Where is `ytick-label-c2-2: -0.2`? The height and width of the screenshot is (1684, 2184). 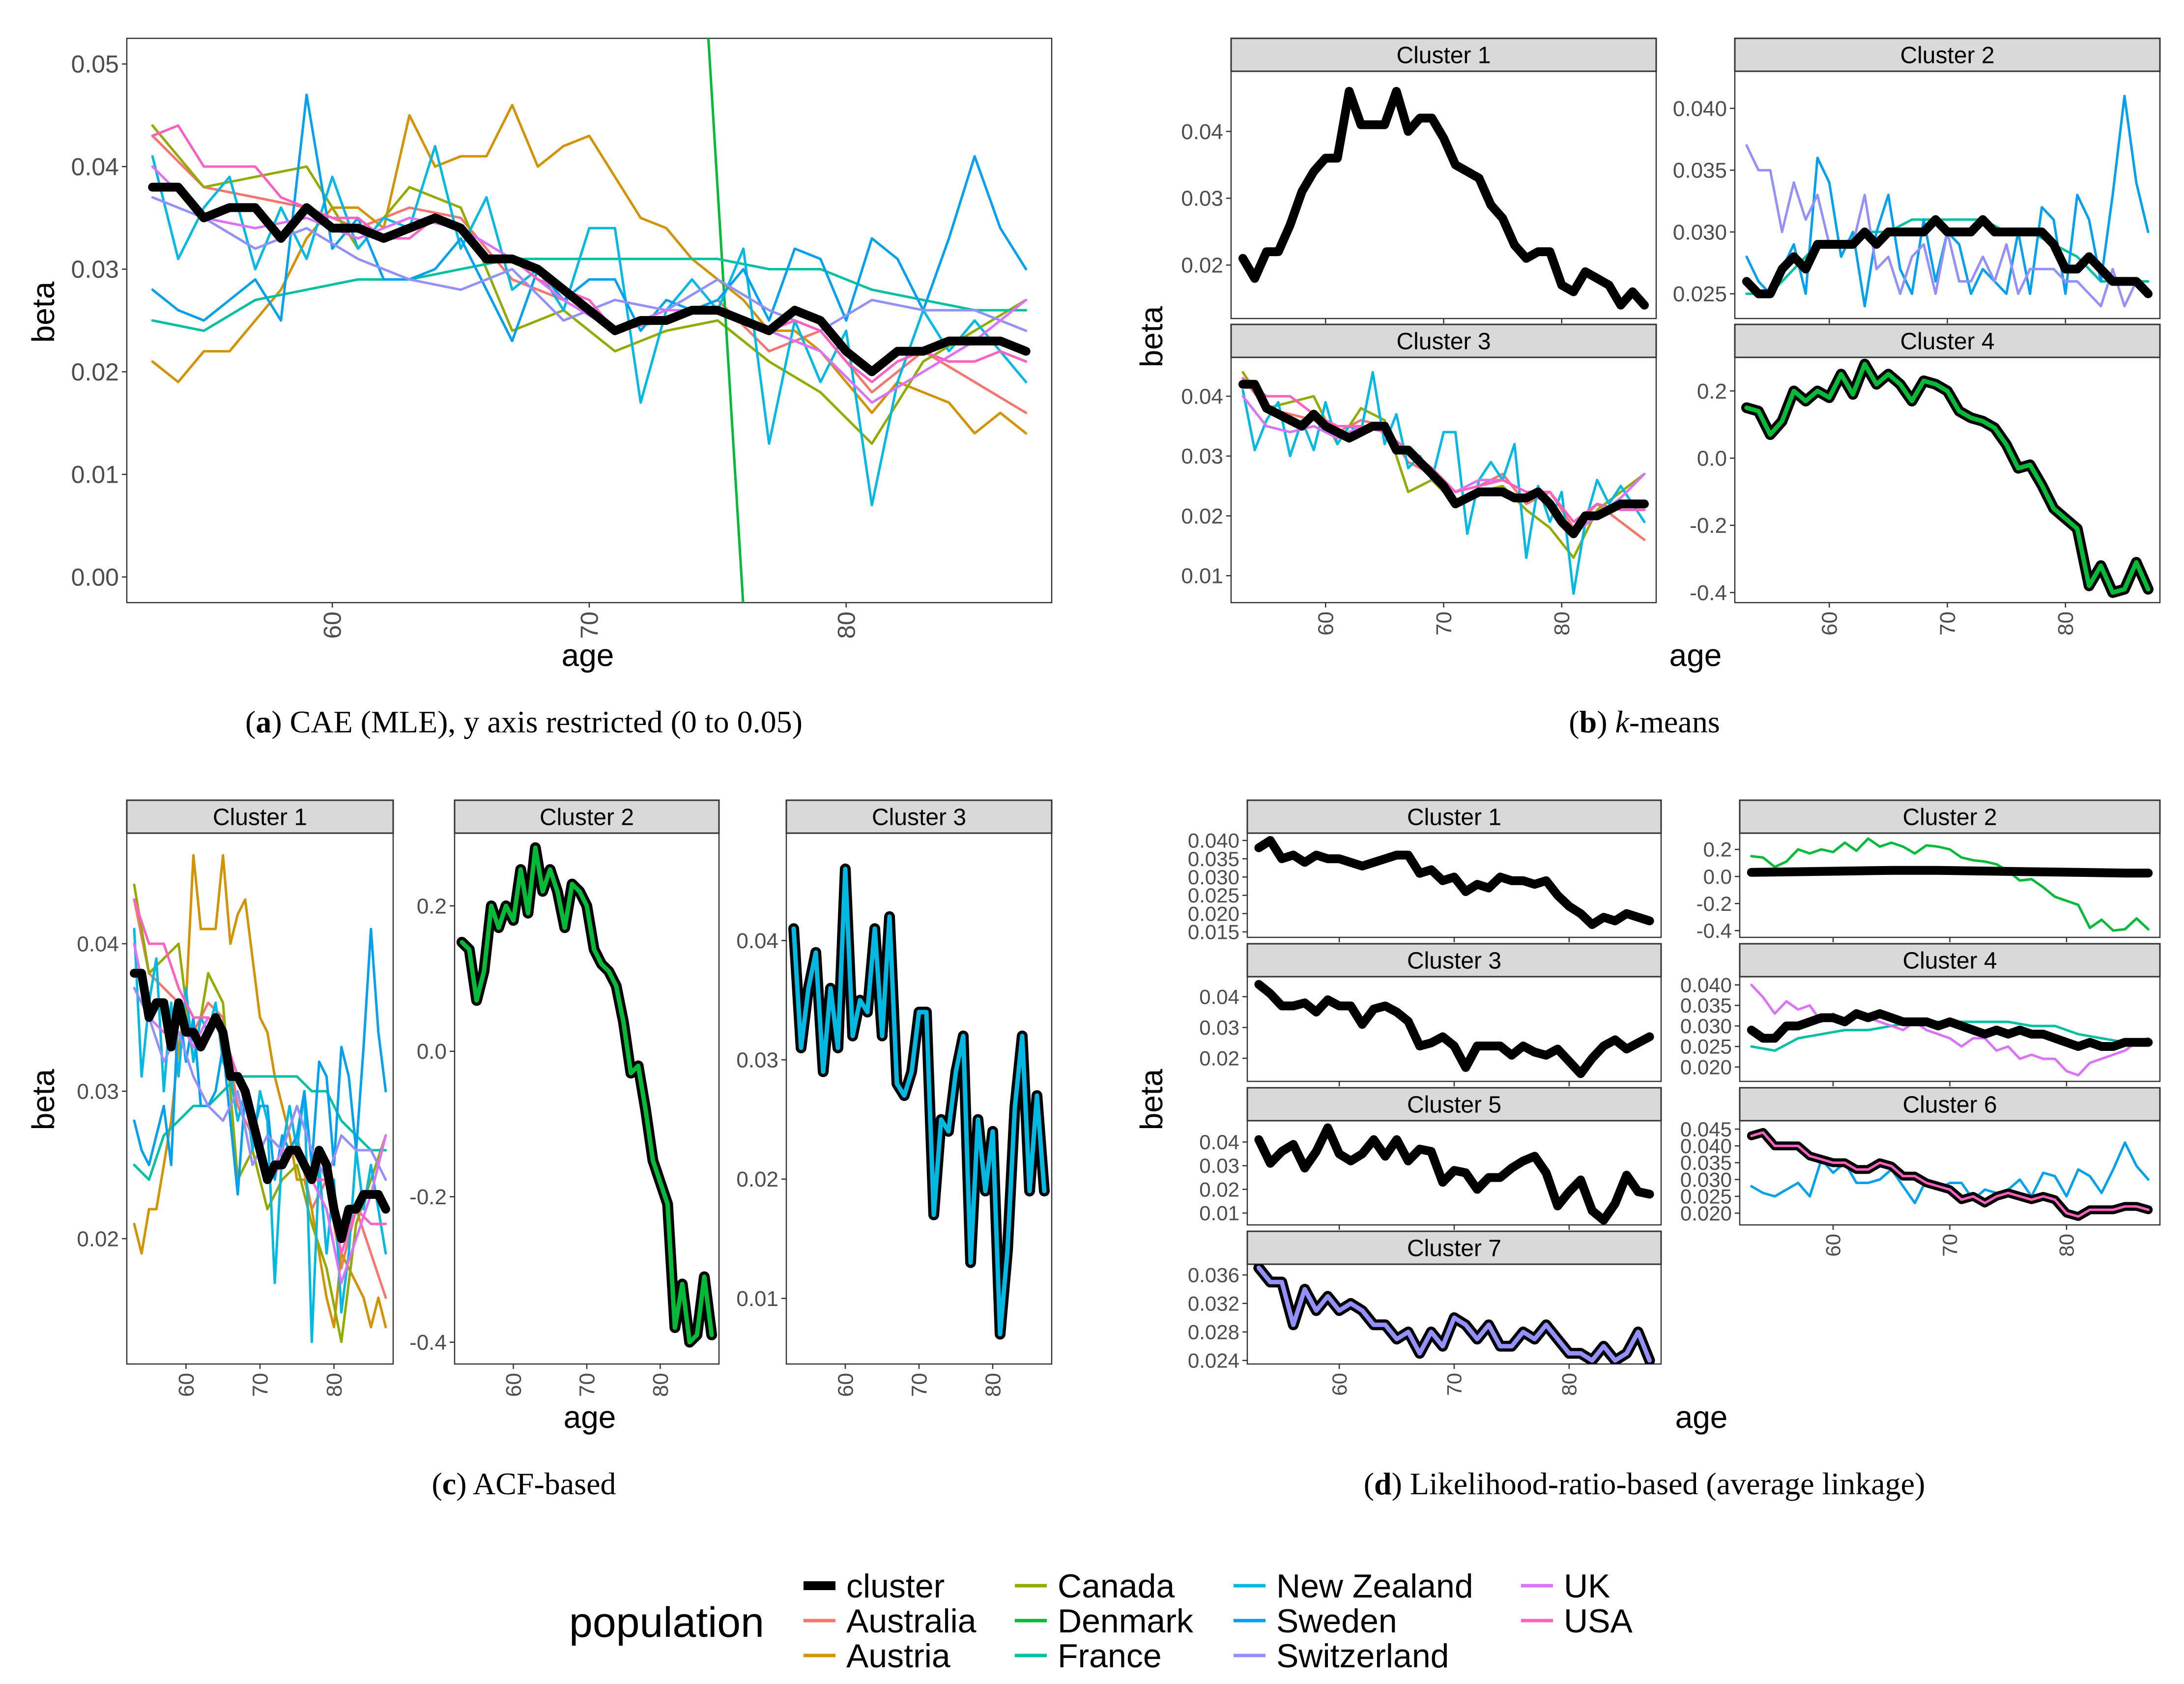 ytick-label-c2-2: -0.2 is located at coordinates (428, 1197).